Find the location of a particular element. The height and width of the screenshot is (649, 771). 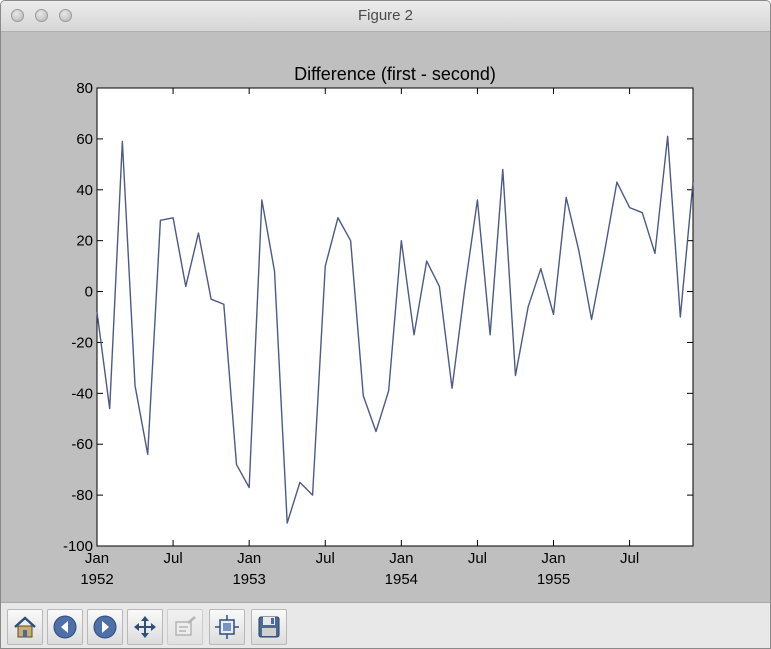

pan-button is located at coordinates (145, 627).